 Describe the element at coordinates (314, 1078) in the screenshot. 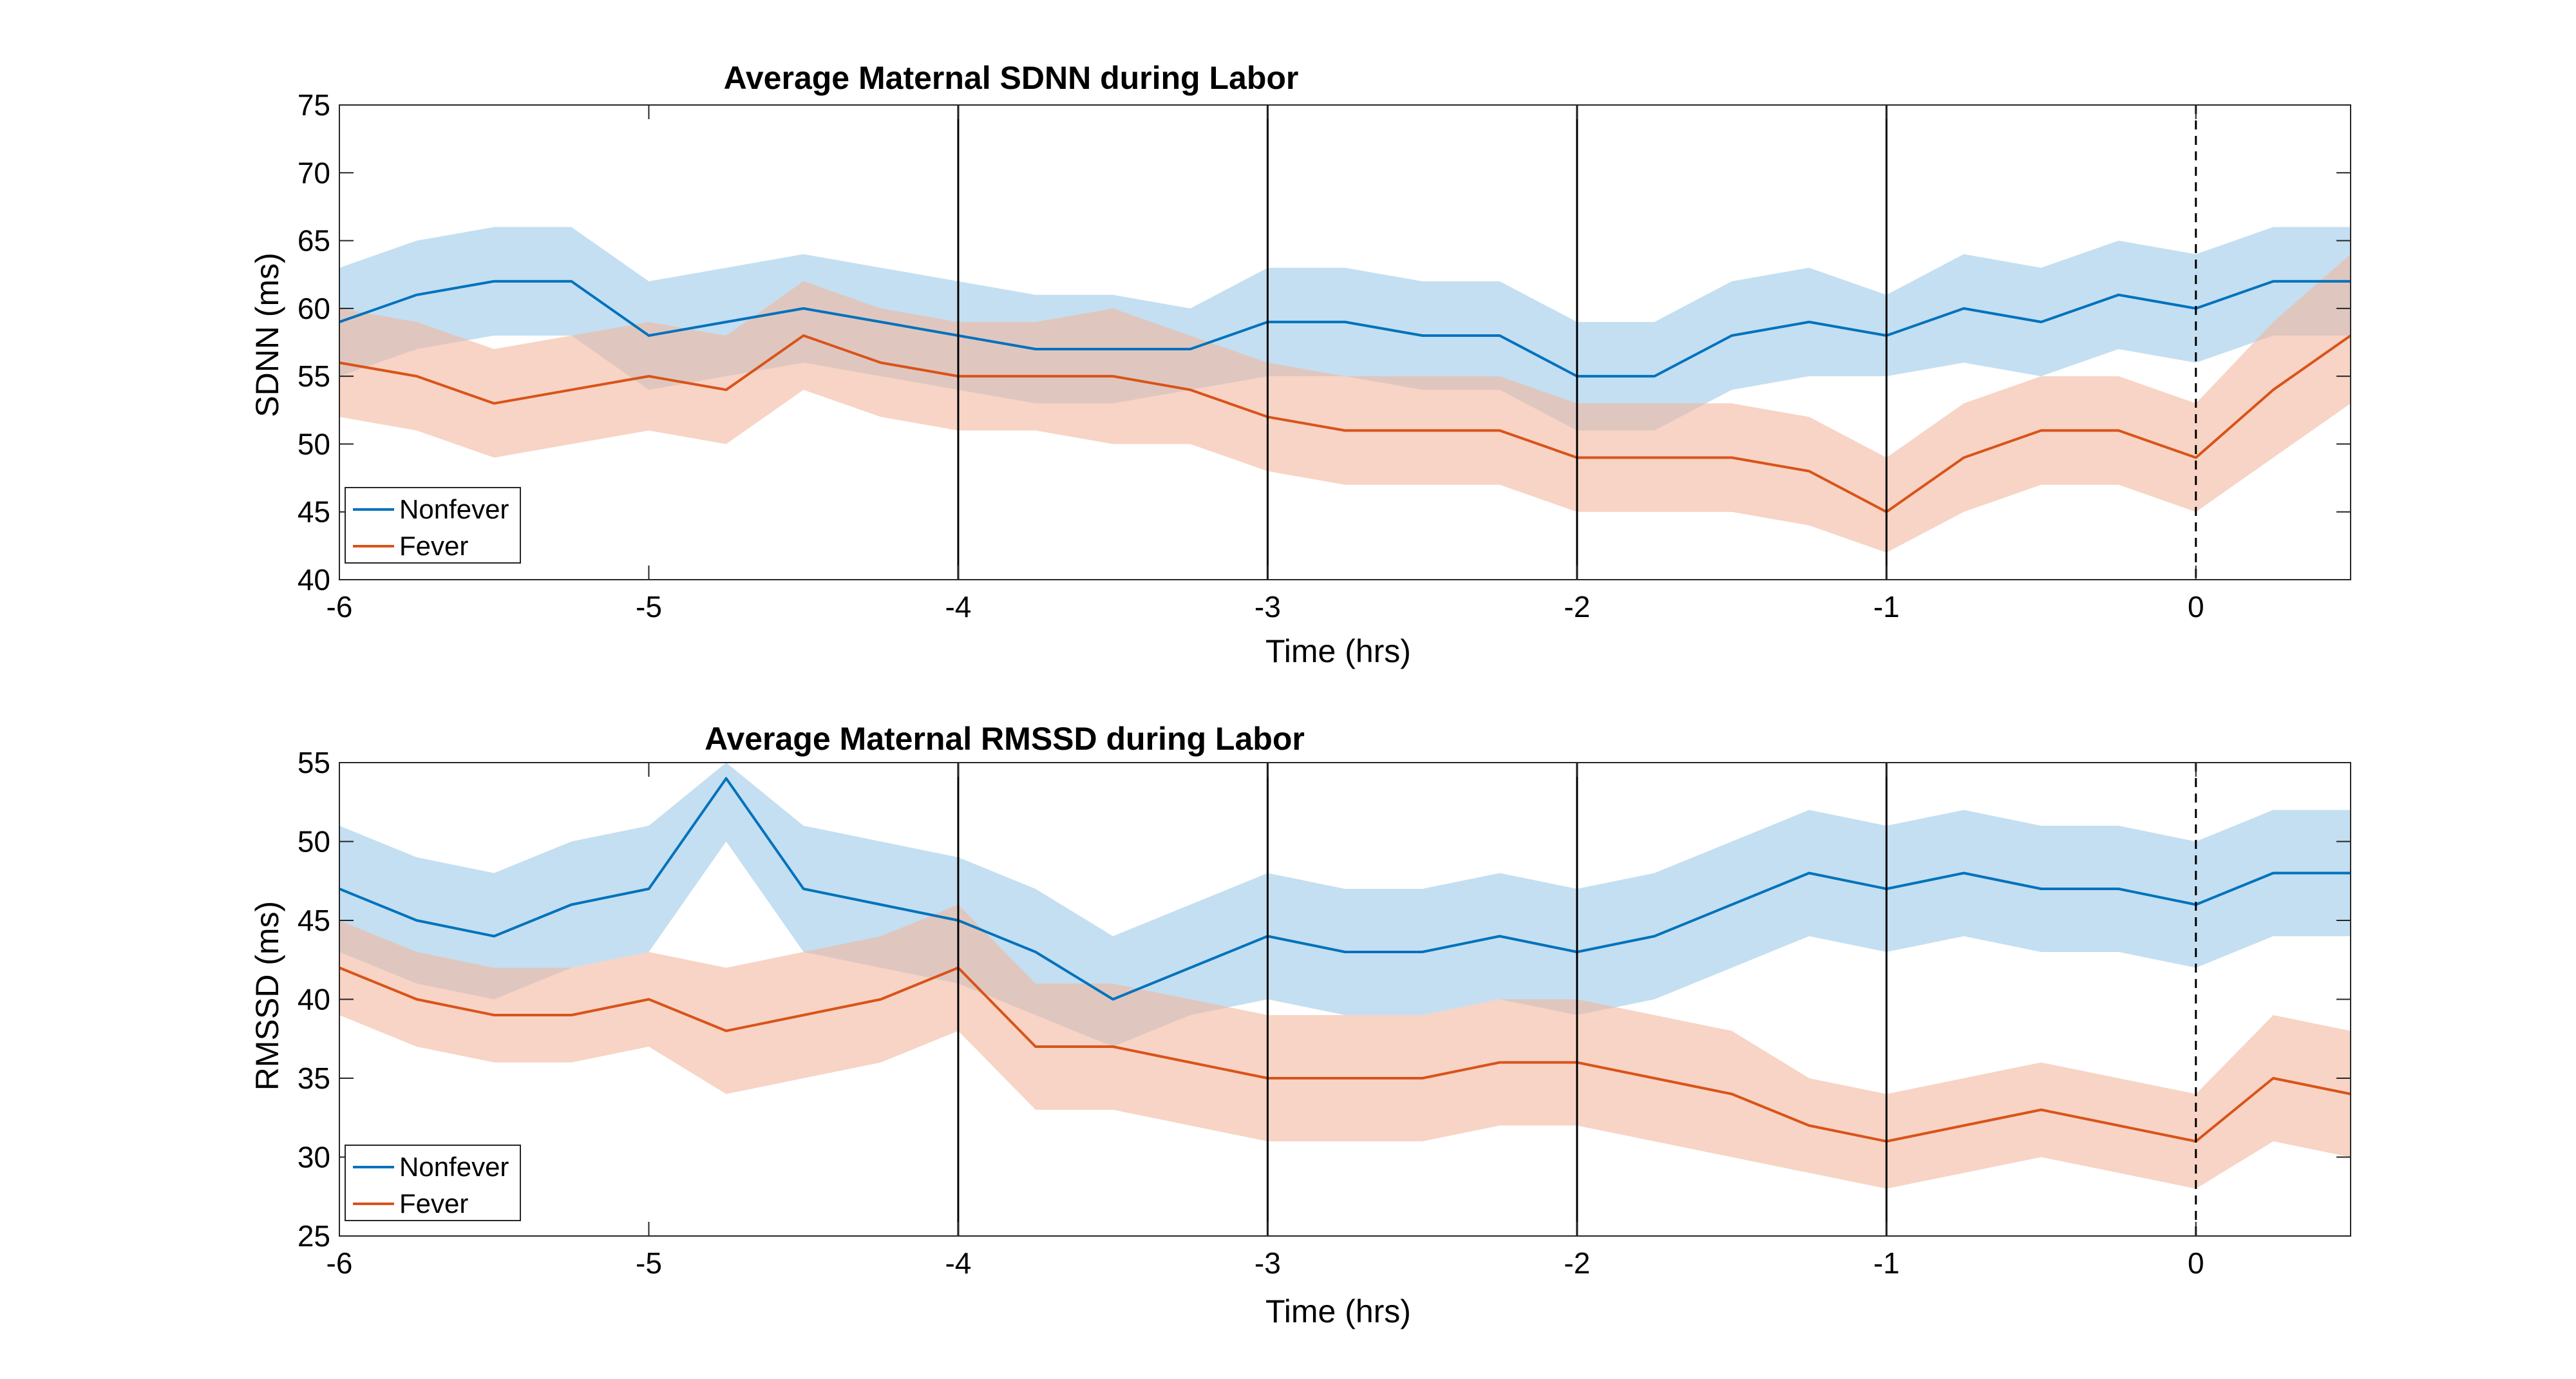

I see `y-tick-label: 35` at that location.